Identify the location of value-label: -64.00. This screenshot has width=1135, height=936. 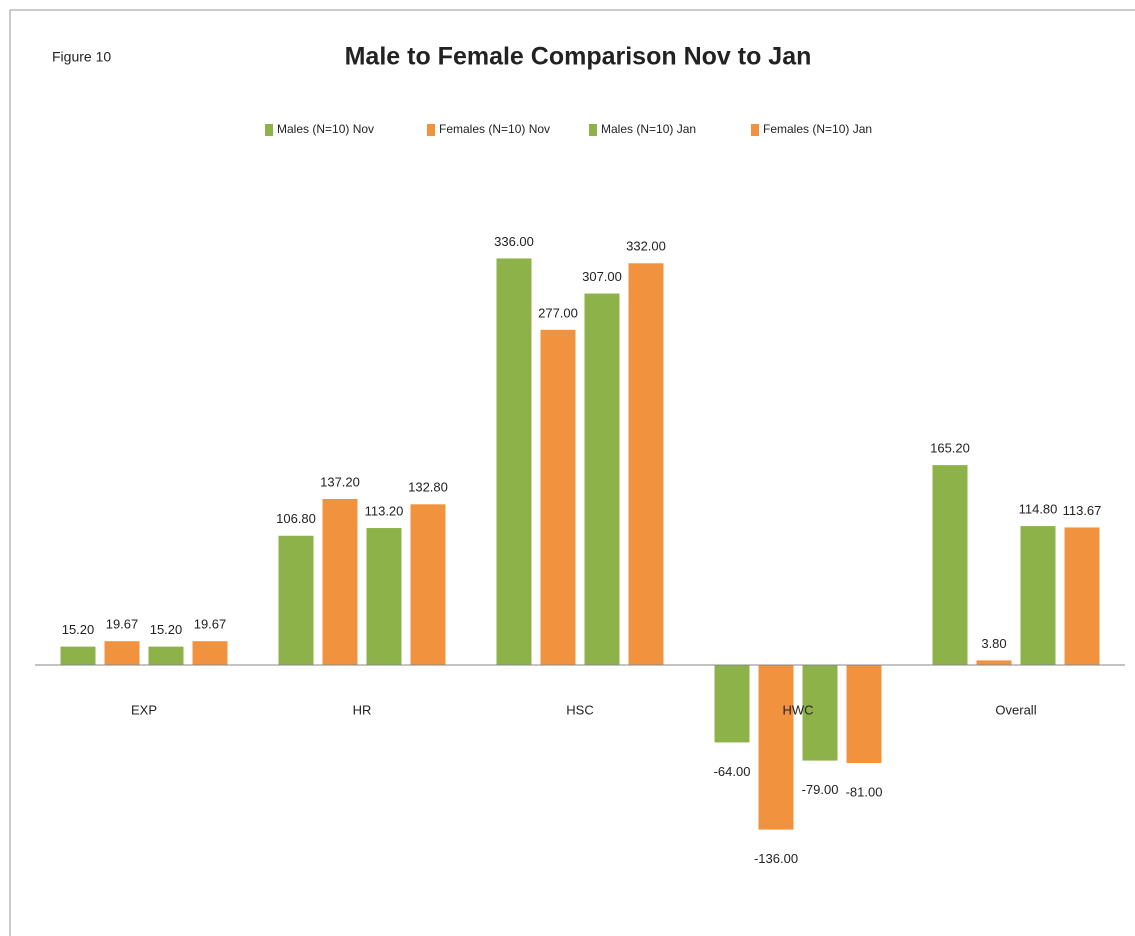
(732, 771).